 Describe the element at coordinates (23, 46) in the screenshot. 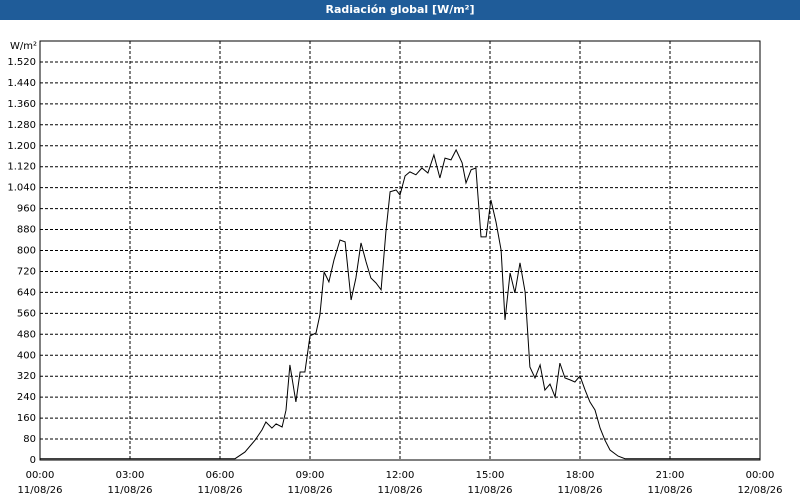

I see `y-axis-unit: W/m²` at that location.